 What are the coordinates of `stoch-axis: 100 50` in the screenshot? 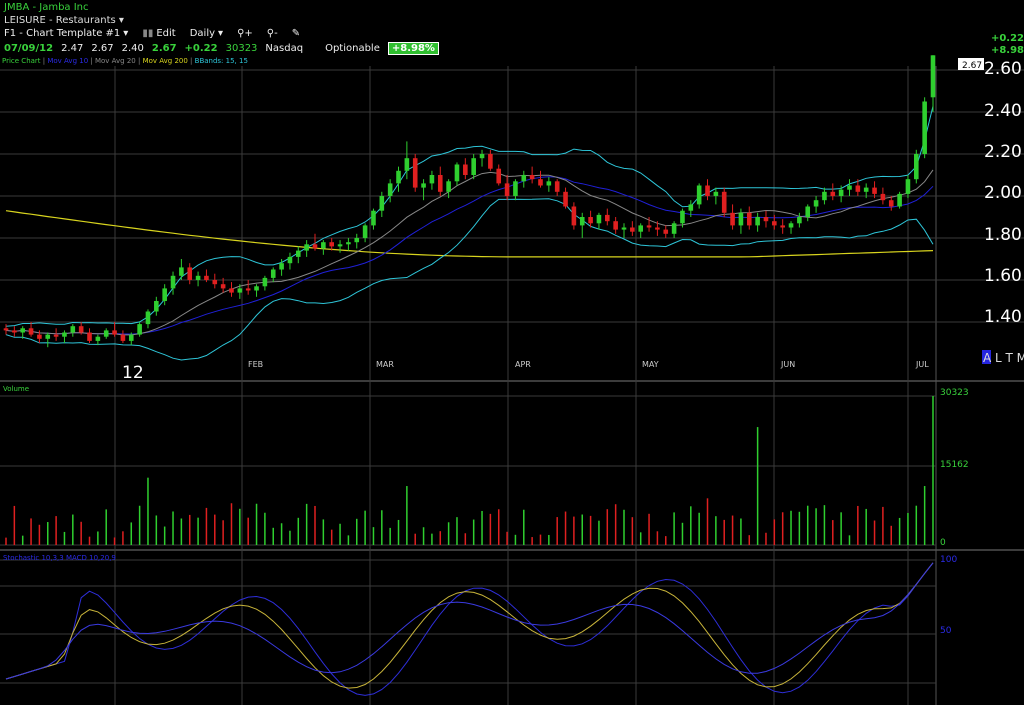 It's located at (948, 595).